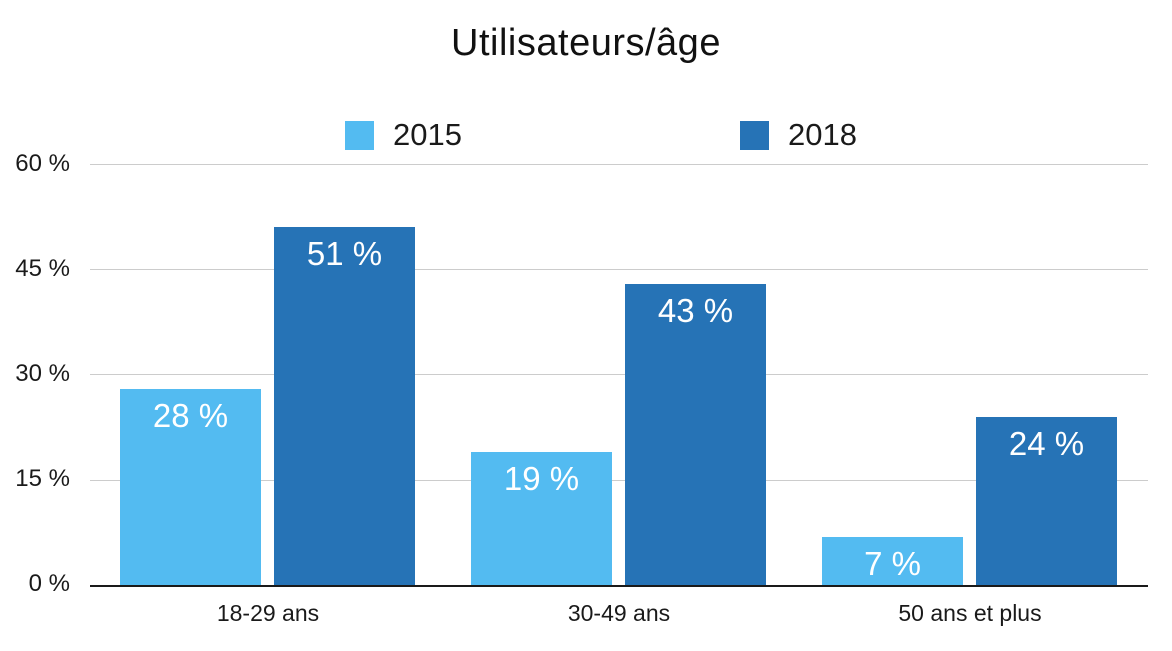 The width and height of the screenshot is (1172, 651). I want to click on legend: 2015 2018, so click(586, 134).